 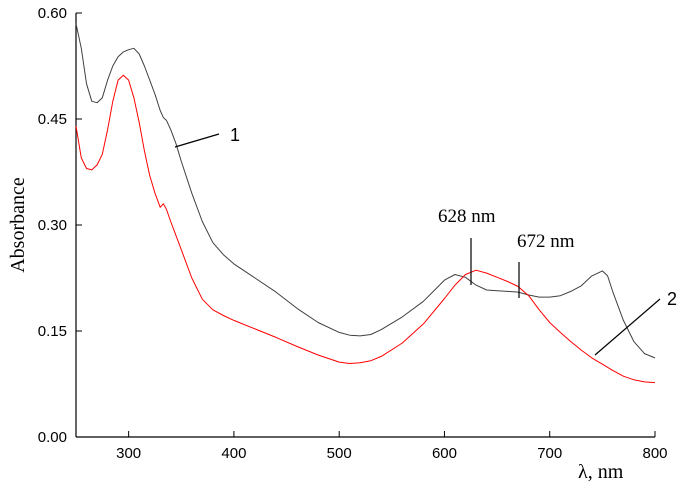 What do you see at coordinates (549, 453) in the screenshot?
I see `x-tick-label: 700` at bounding box center [549, 453].